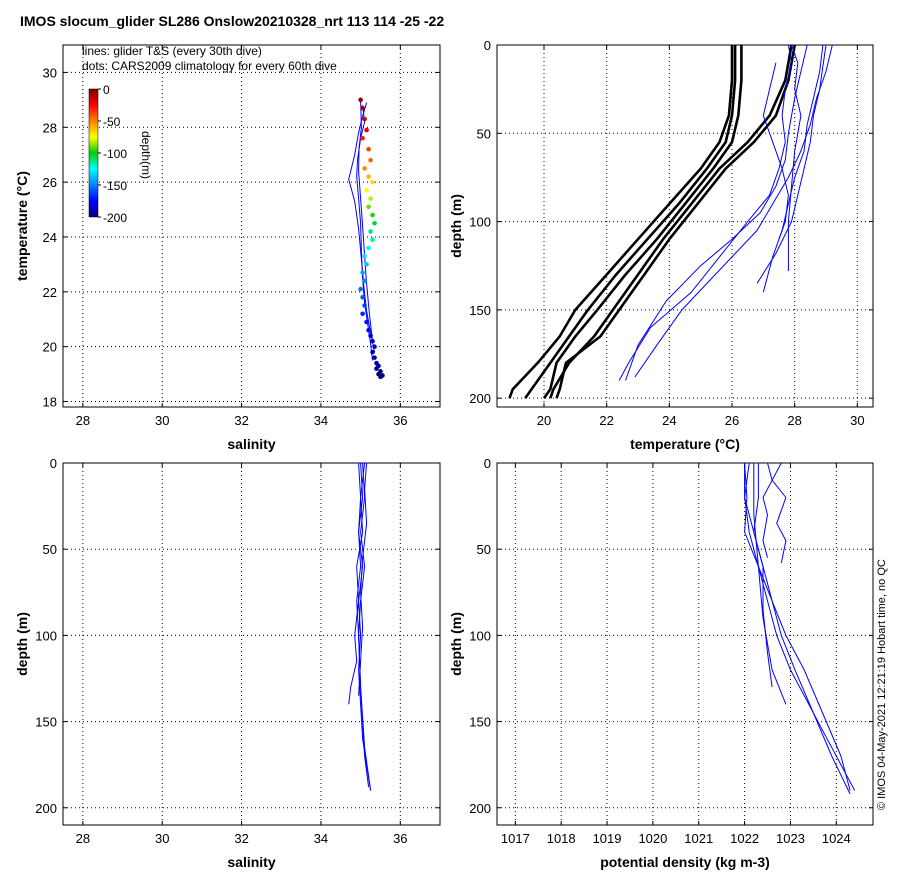  I want to click on y-tick-label: 26, so click(50, 182).